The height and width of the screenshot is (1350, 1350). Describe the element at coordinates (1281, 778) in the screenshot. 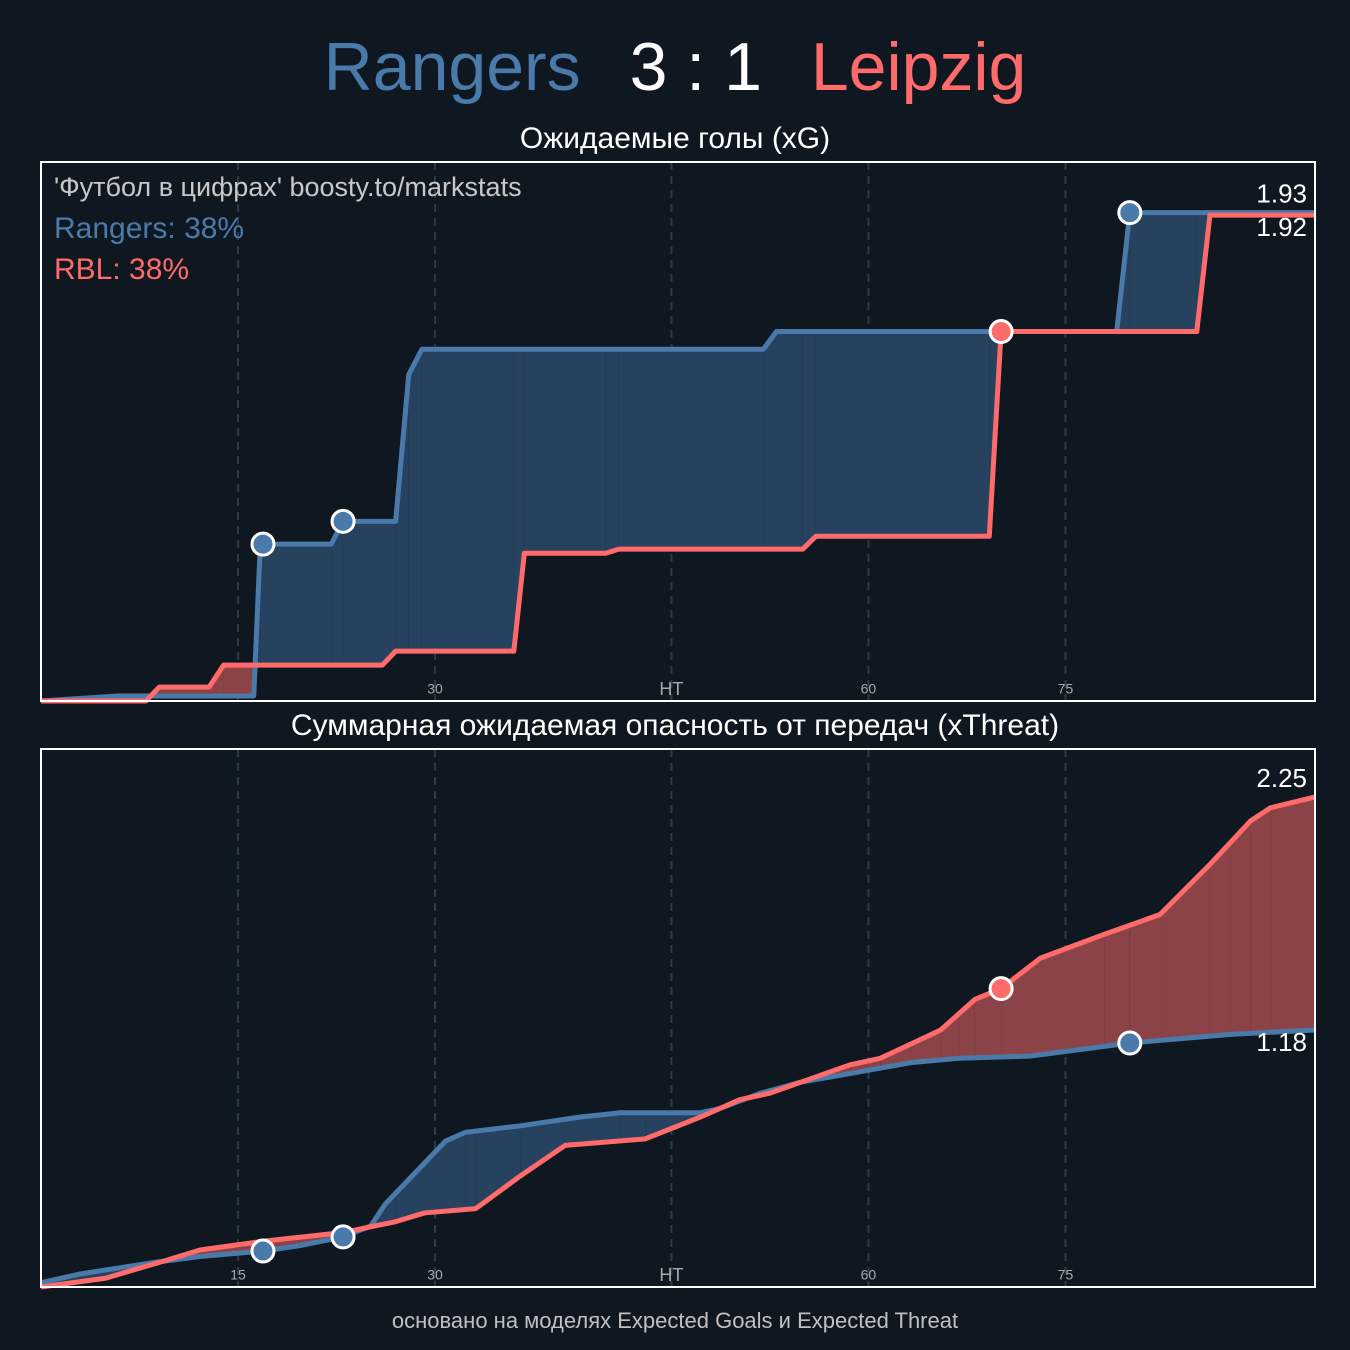

I see `end-value-label: 2.25` at that location.